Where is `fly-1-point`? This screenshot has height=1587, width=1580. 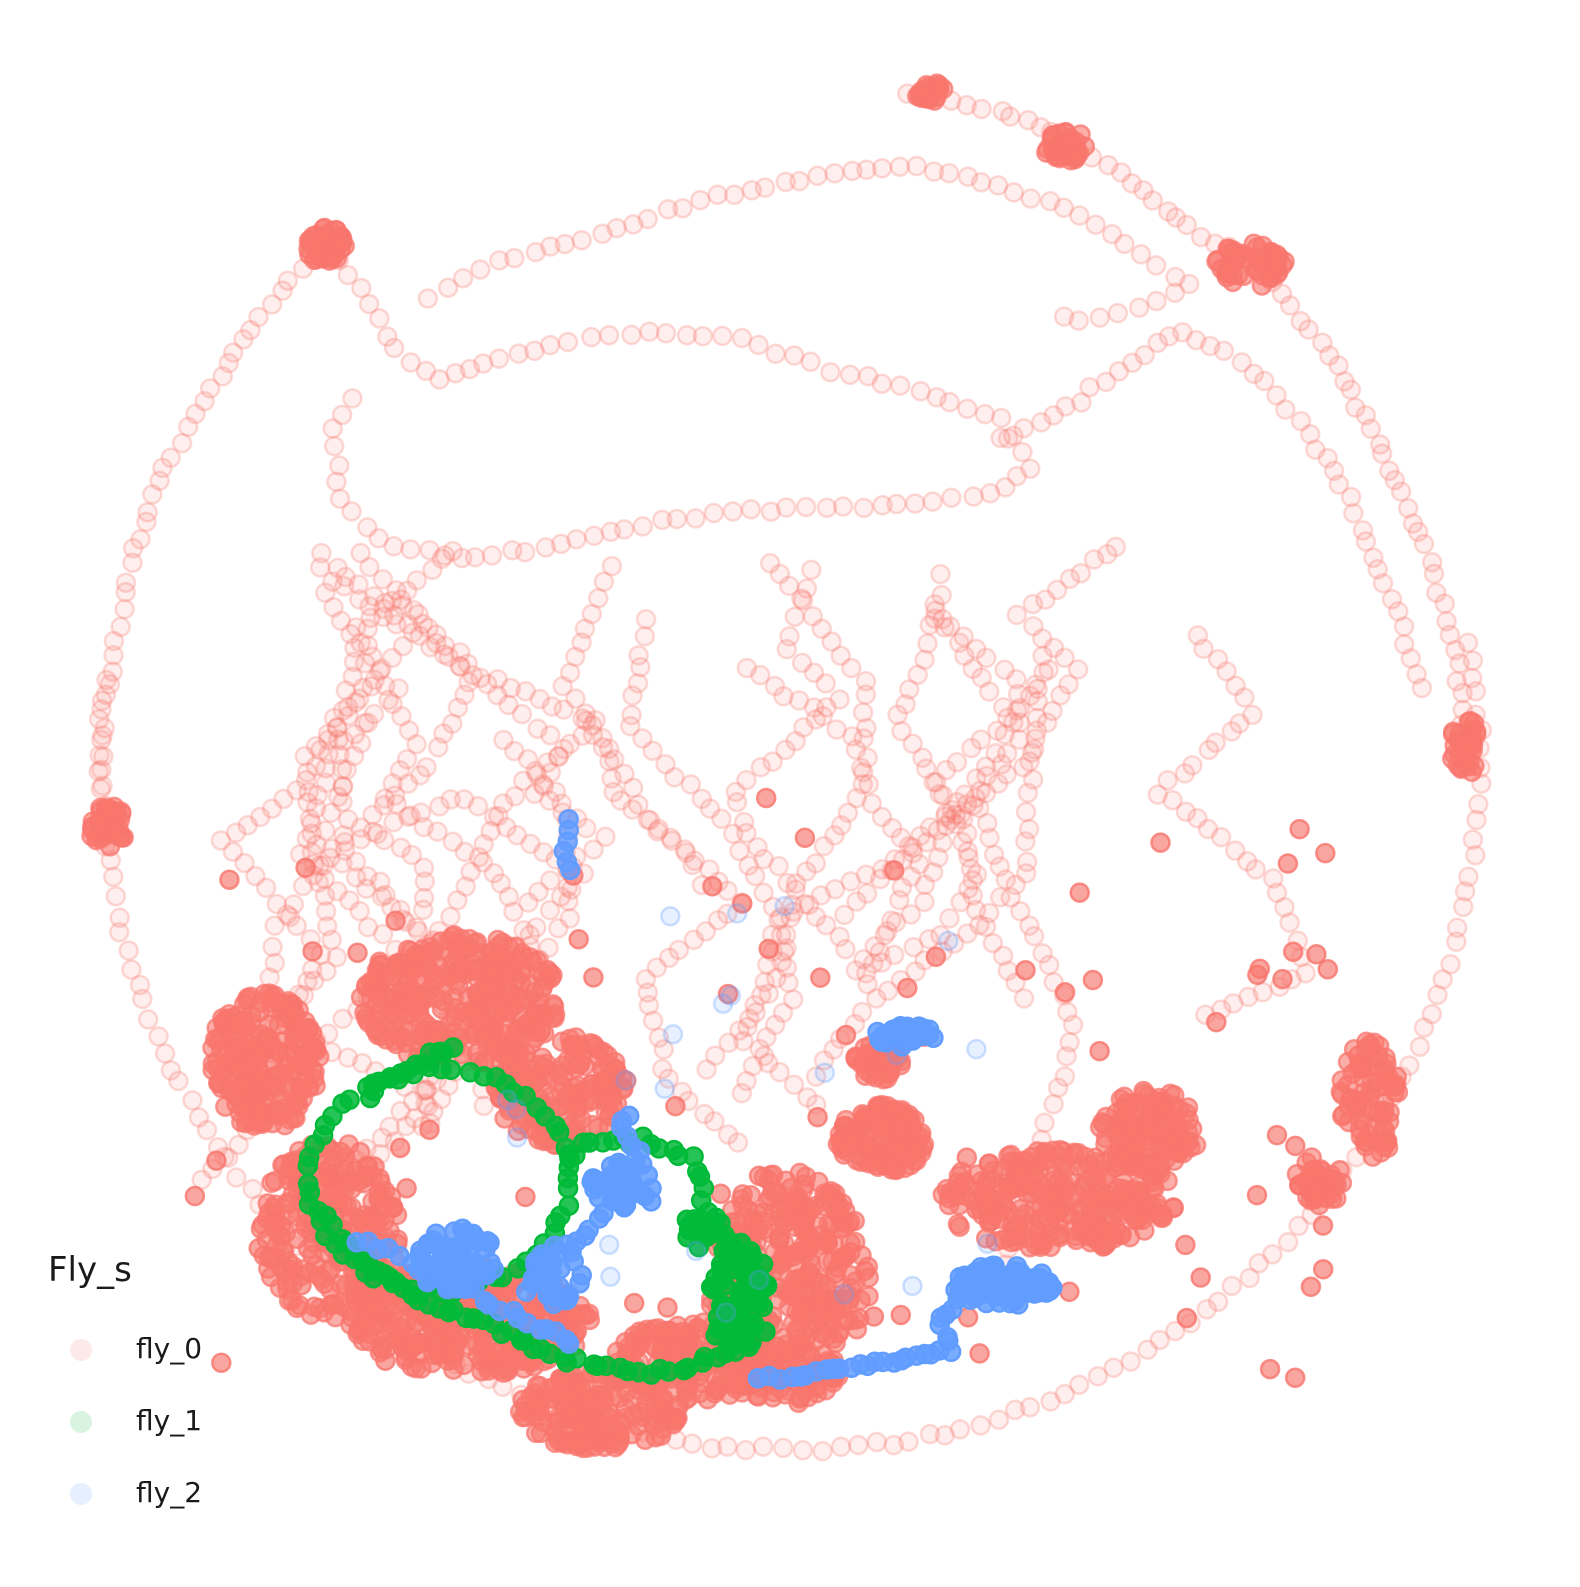 fly-1-point is located at coordinates (349, 1100).